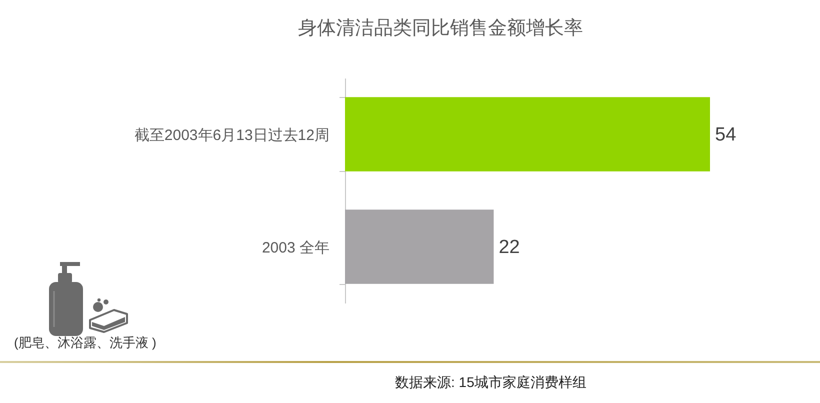  What do you see at coordinates (509, 247) in the screenshot?
I see `data-label: 22` at bounding box center [509, 247].